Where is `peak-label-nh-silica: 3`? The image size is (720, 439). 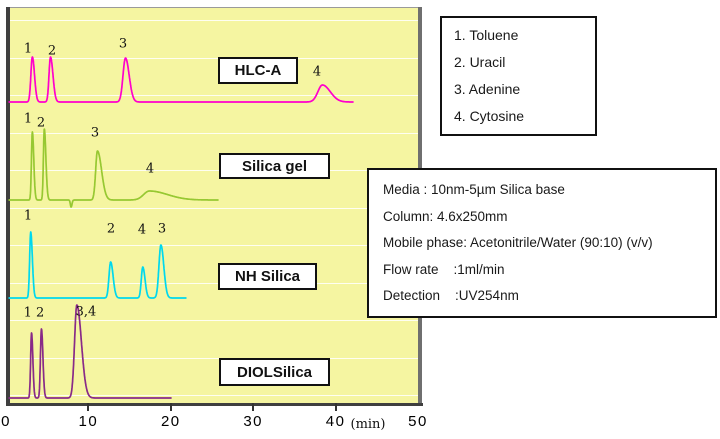
peak-label-nh-silica: 3 is located at coordinates (162, 229).